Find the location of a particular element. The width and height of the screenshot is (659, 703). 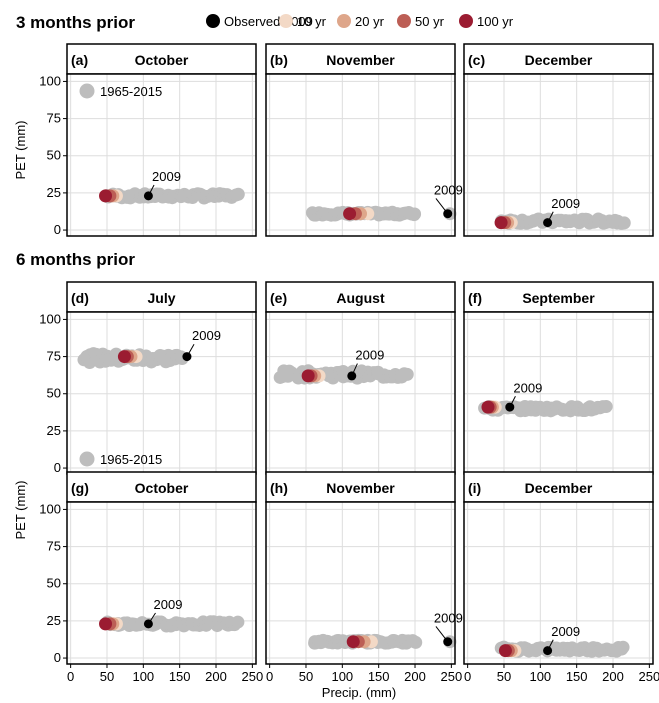

x-tick-label-7-5: 250 is located at coordinates (452, 676).